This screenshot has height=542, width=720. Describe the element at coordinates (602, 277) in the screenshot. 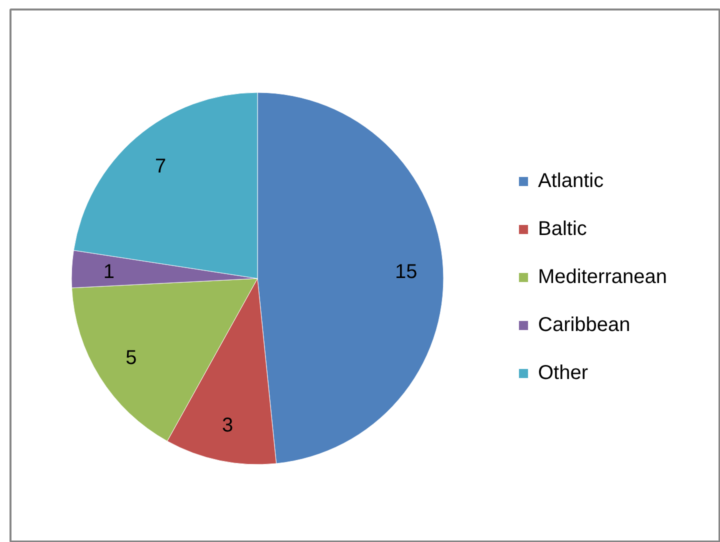

I see `legend-label: Mediterranean` at that location.